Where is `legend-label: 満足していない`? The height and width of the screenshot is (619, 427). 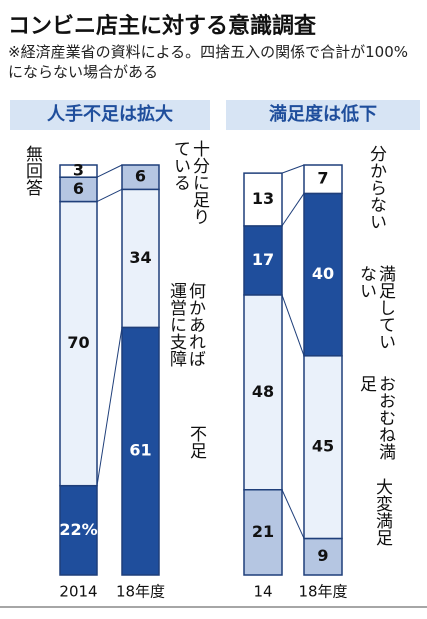 legend-label: 満足していない is located at coordinates (375, 307).